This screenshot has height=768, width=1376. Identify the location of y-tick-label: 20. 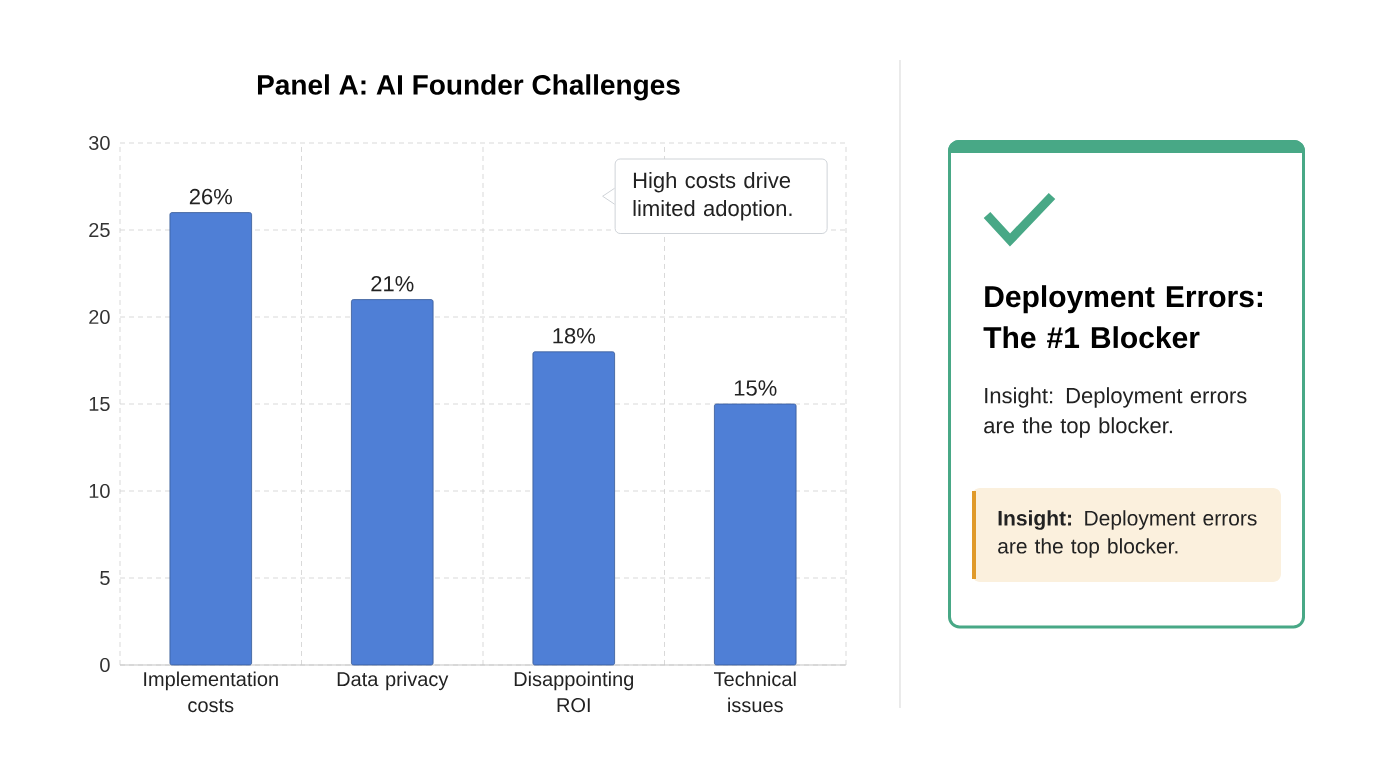
(99, 317).